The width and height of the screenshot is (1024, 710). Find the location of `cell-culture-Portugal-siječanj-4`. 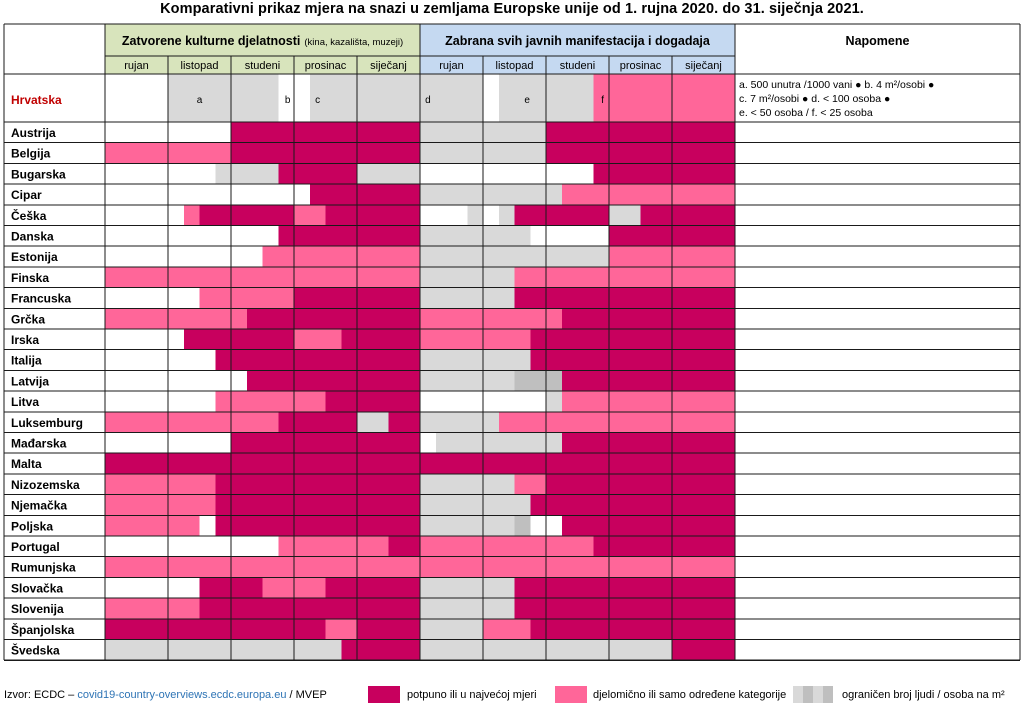

cell-culture-Portugal-siječanj-4 is located at coordinates (412, 546).